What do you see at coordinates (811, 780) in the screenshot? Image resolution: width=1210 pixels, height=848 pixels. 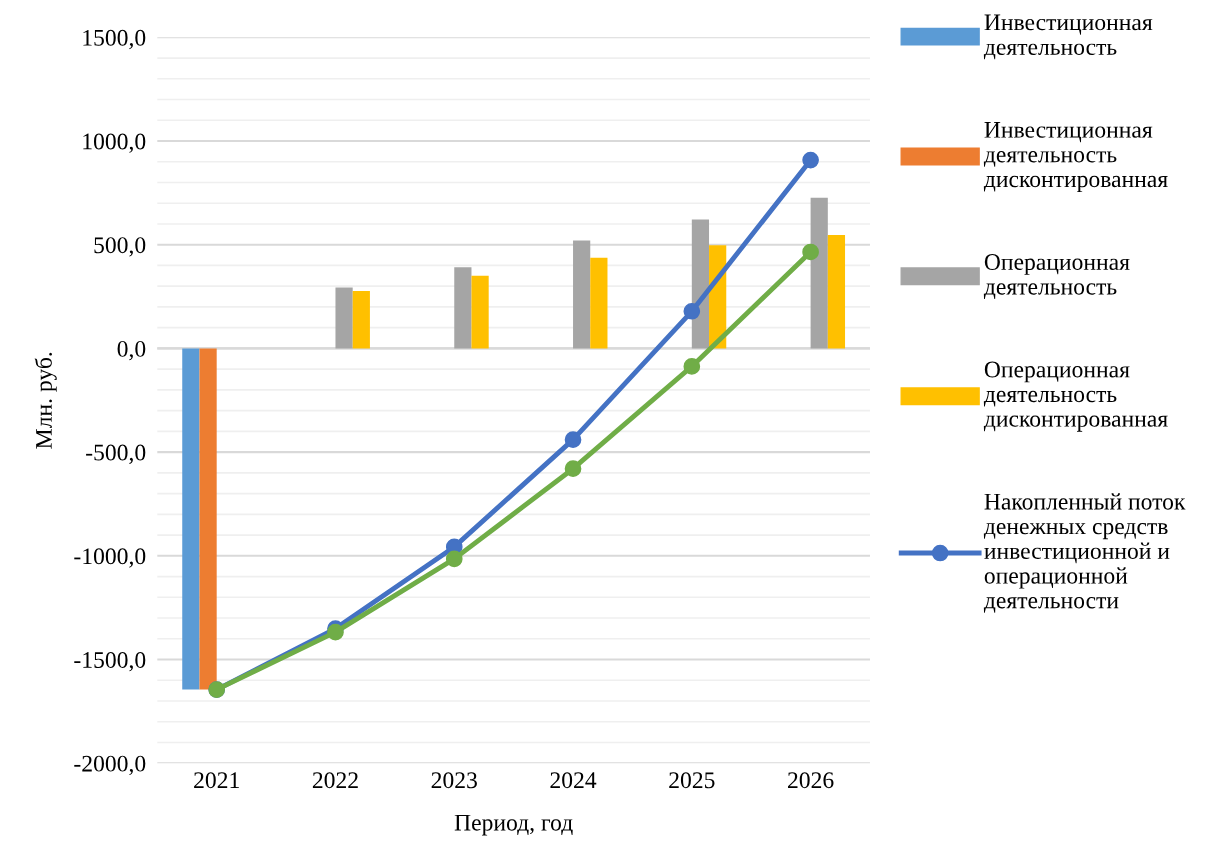 I see `x-tick-label: 2026` at bounding box center [811, 780].